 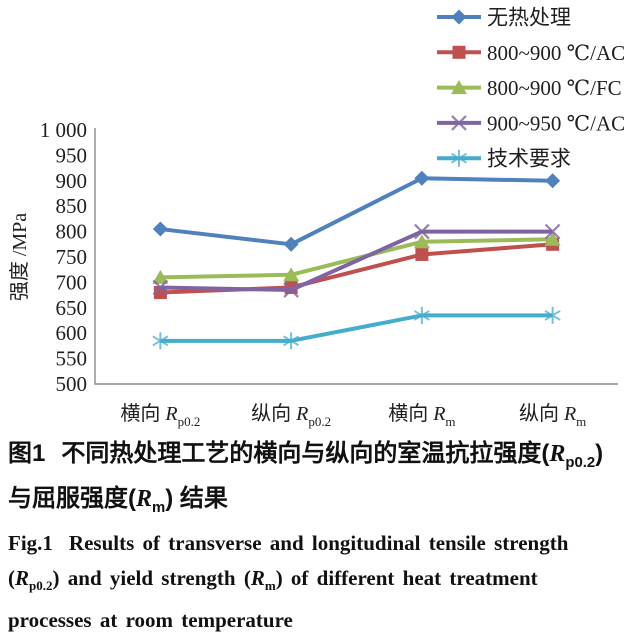 I want to click on y-tick-label: 850, so click(x=72, y=206).